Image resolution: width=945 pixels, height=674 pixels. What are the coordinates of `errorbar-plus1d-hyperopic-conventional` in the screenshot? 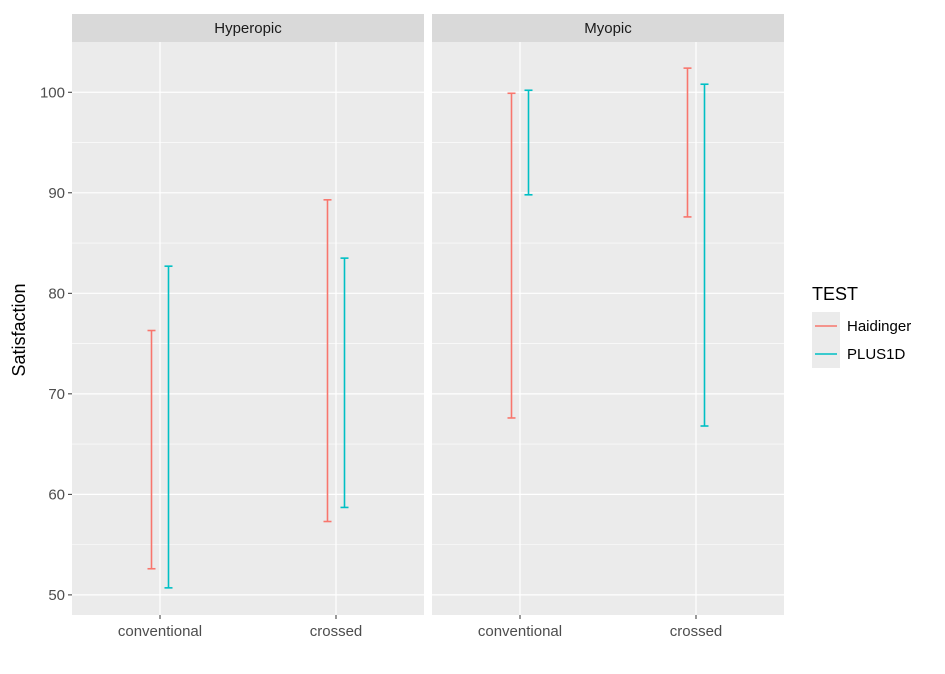 It's located at (168, 427).